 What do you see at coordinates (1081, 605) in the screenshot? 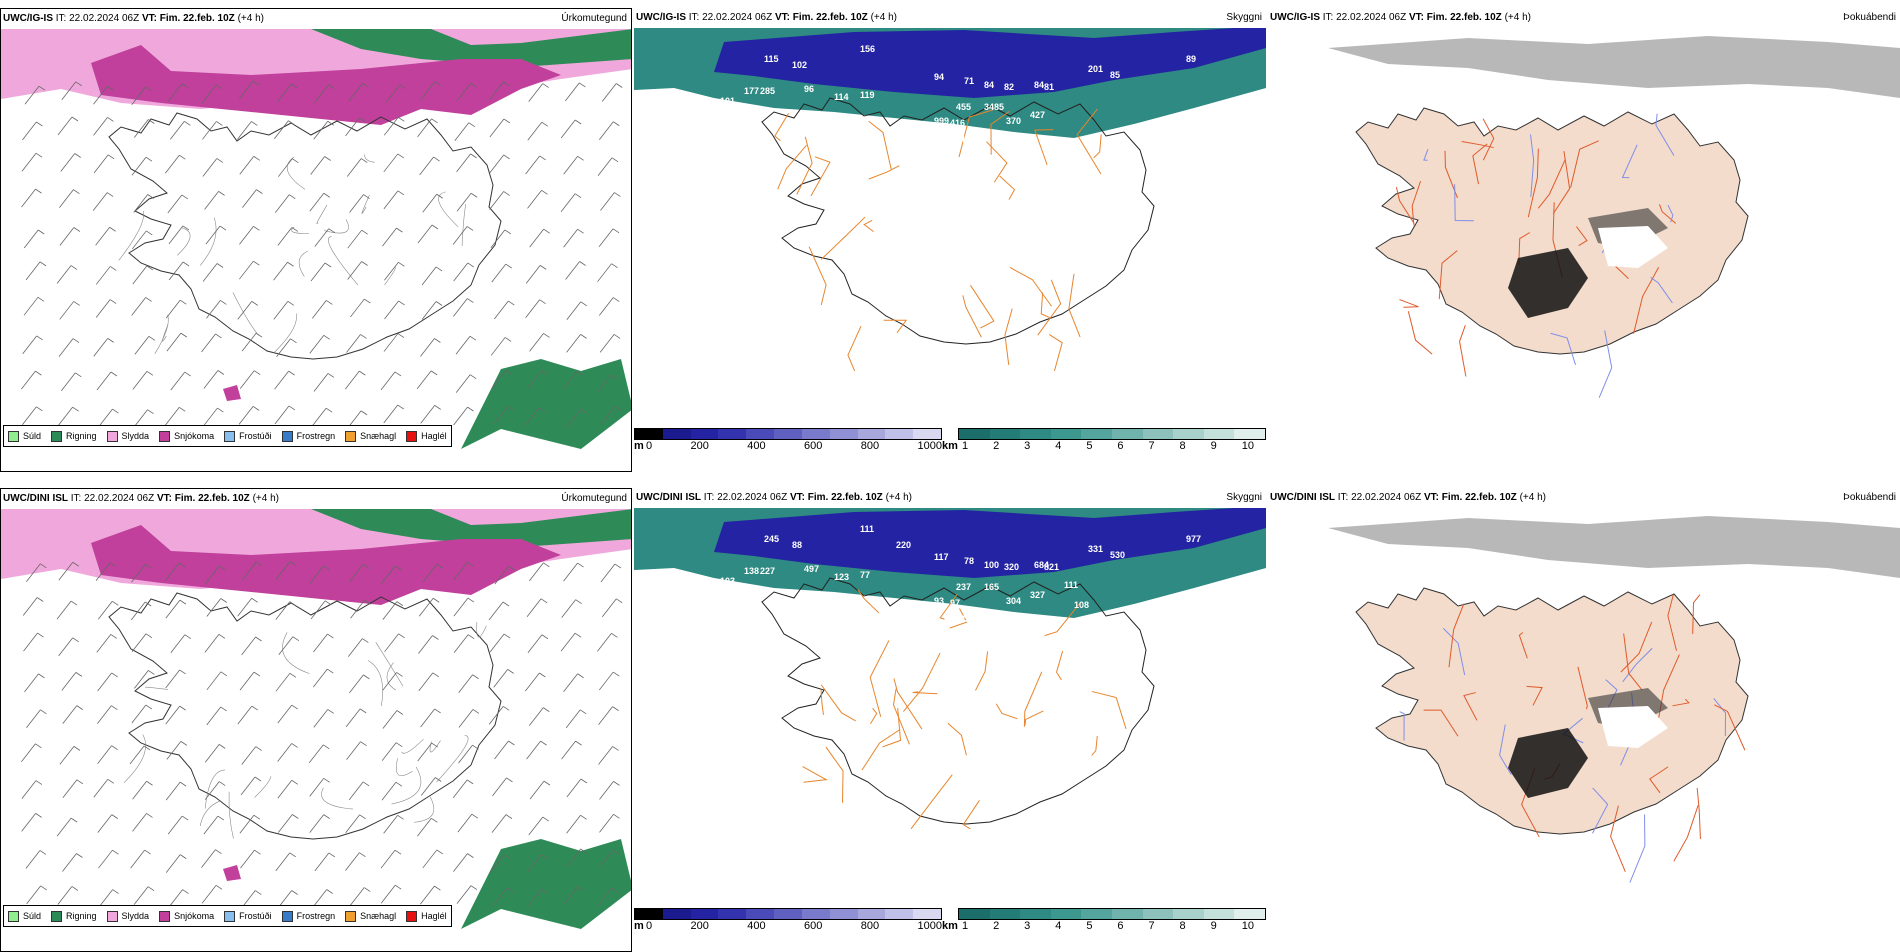
I see `cloud-value-label: 108` at bounding box center [1081, 605].